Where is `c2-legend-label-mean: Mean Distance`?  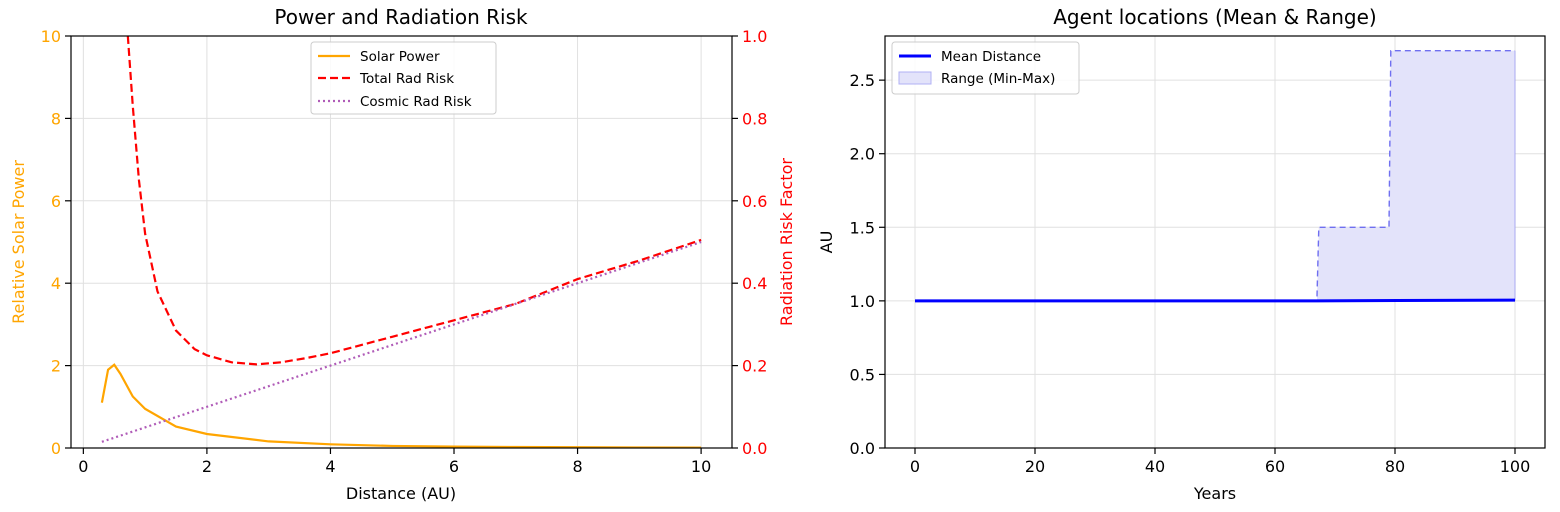 c2-legend-label-mean: Mean Distance is located at coordinates (991, 57).